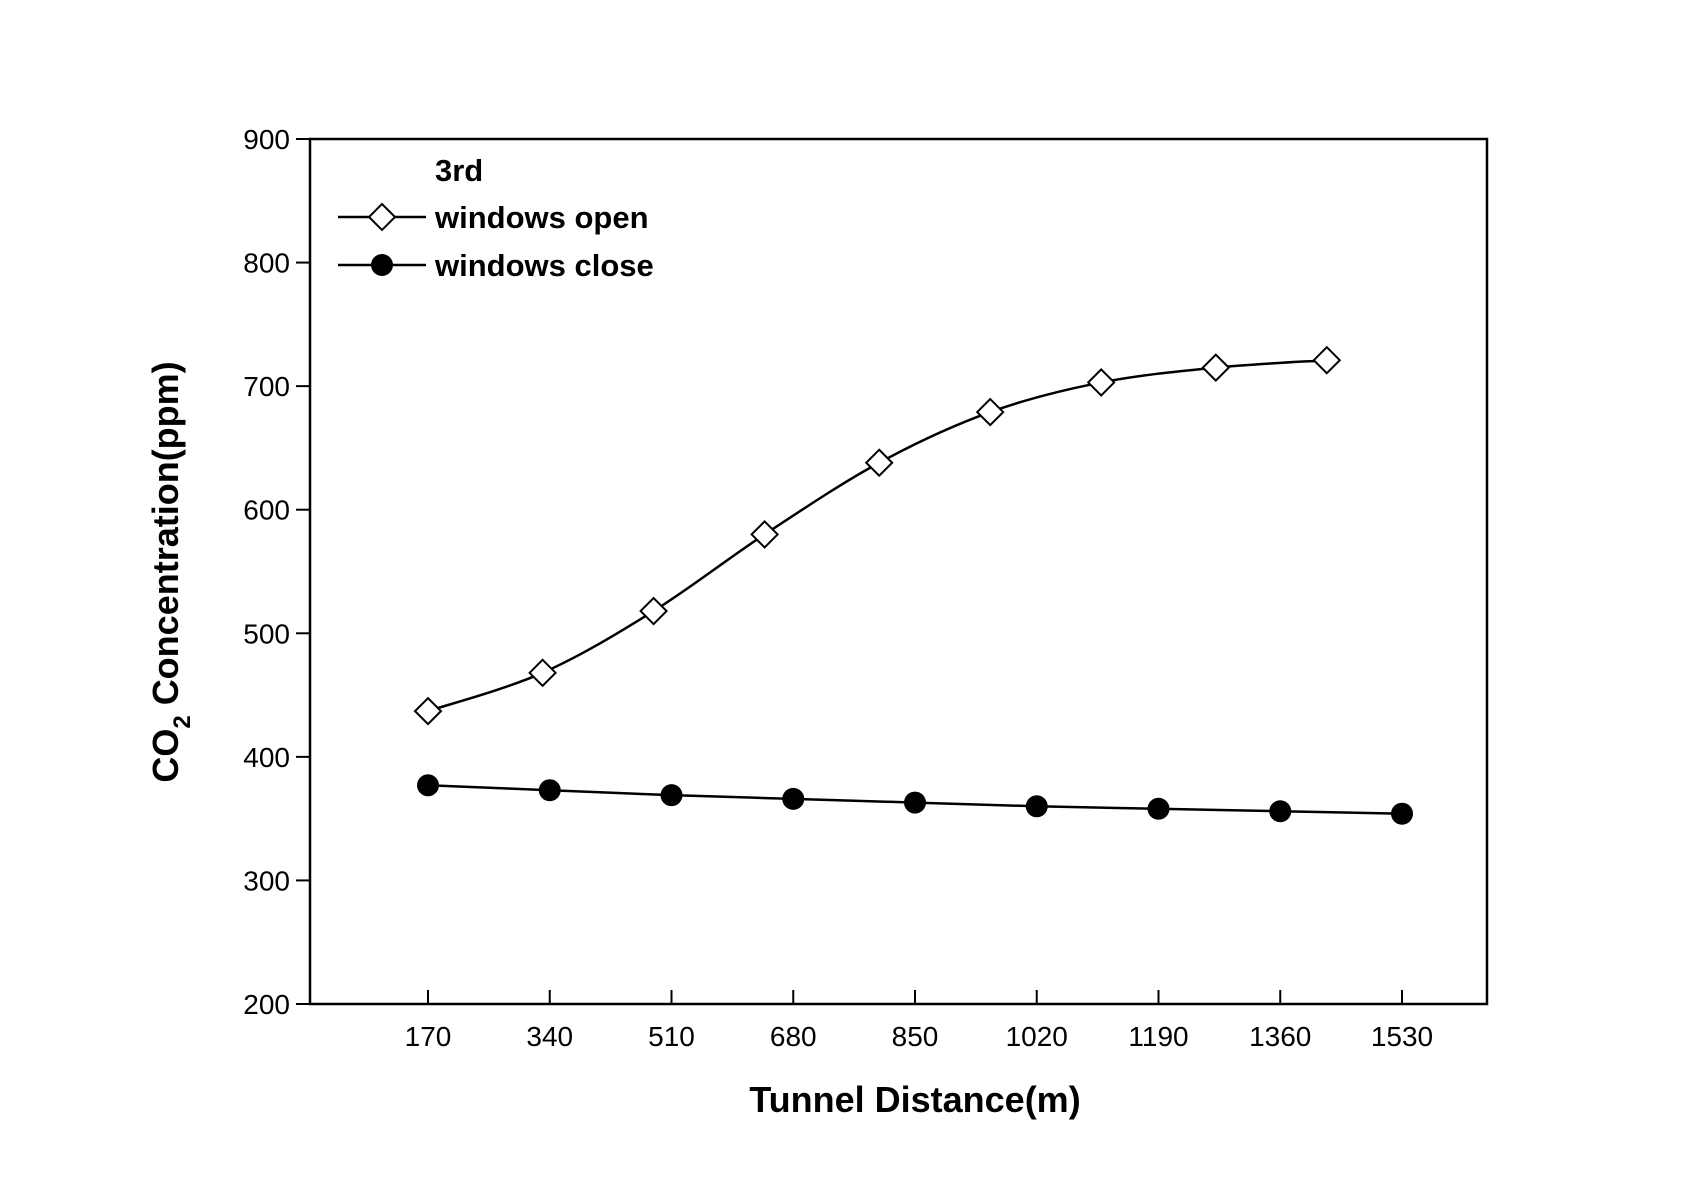  I want to click on legend-label-close: windows close, so click(544, 265).